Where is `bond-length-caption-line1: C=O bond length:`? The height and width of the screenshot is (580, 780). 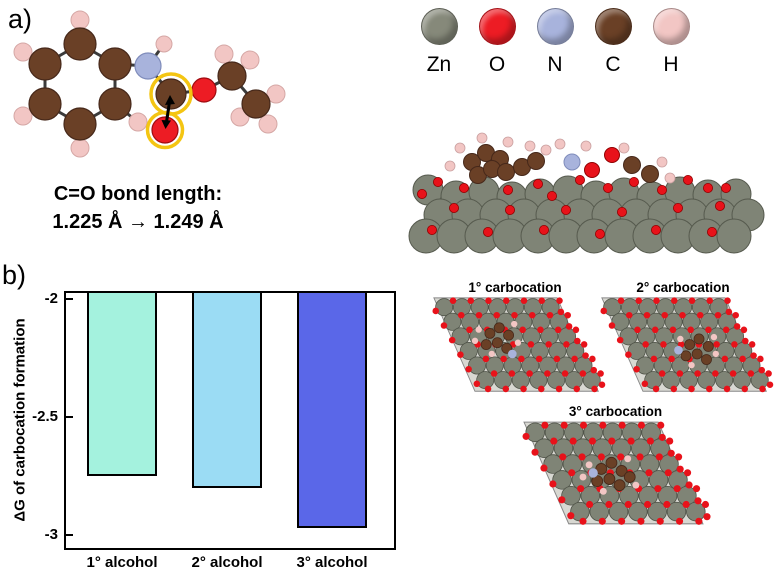
bond-length-caption-line1: C=O bond length: is located at coordinates (138, 194).